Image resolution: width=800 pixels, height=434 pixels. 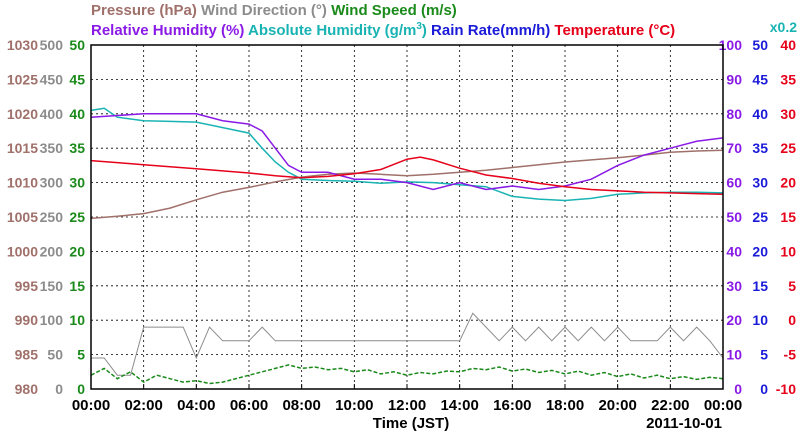 I want to click on axis-tick-pressure: 1005, so click(x=22, y=217).